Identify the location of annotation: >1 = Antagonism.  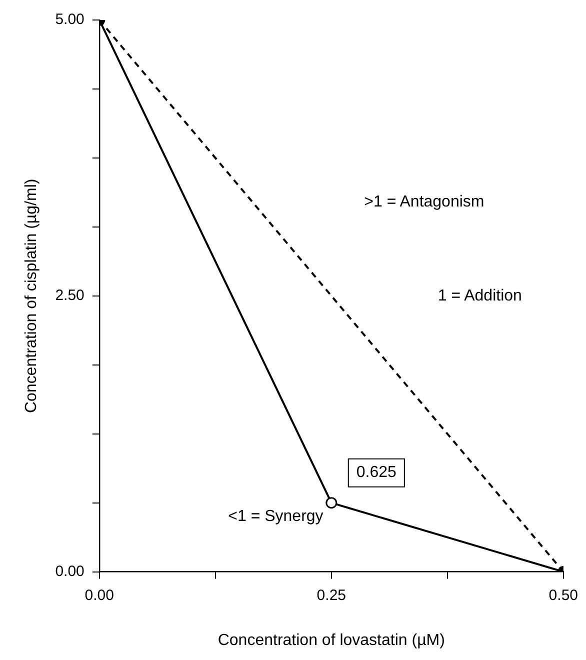
(424, 202).